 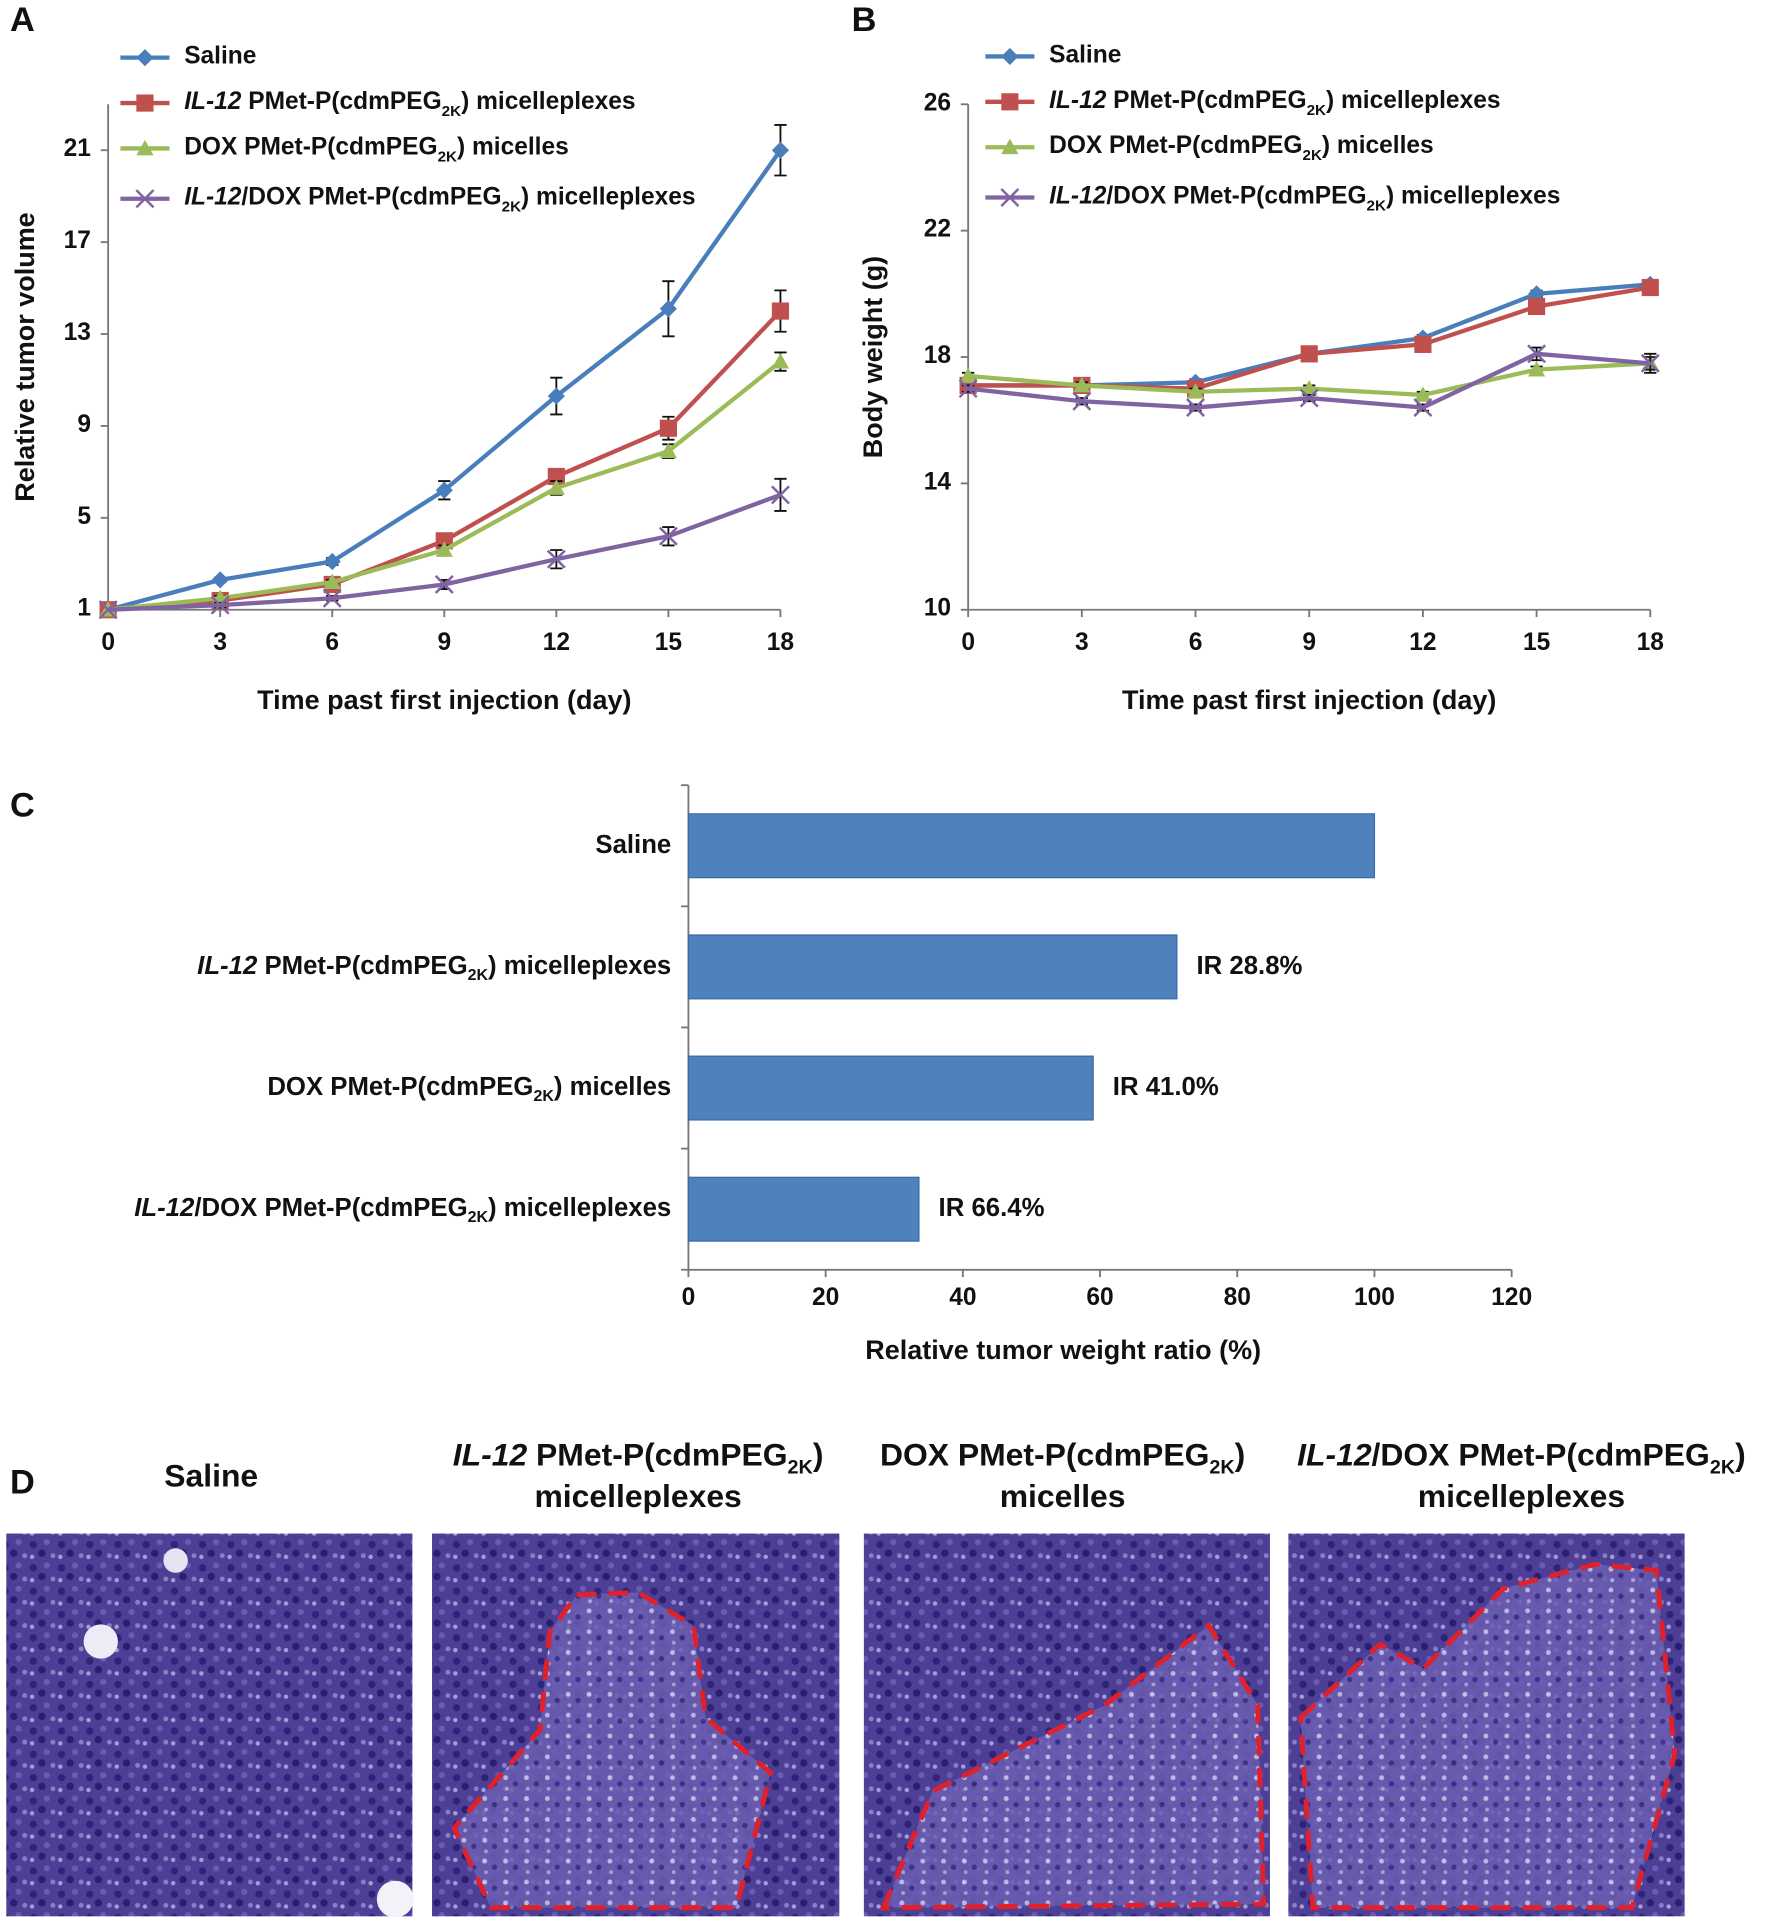 What do you see at coordinates (962, 1298) in the screenshot?
I see `x-tick-label: 40` at bounding box center [962, 1298].